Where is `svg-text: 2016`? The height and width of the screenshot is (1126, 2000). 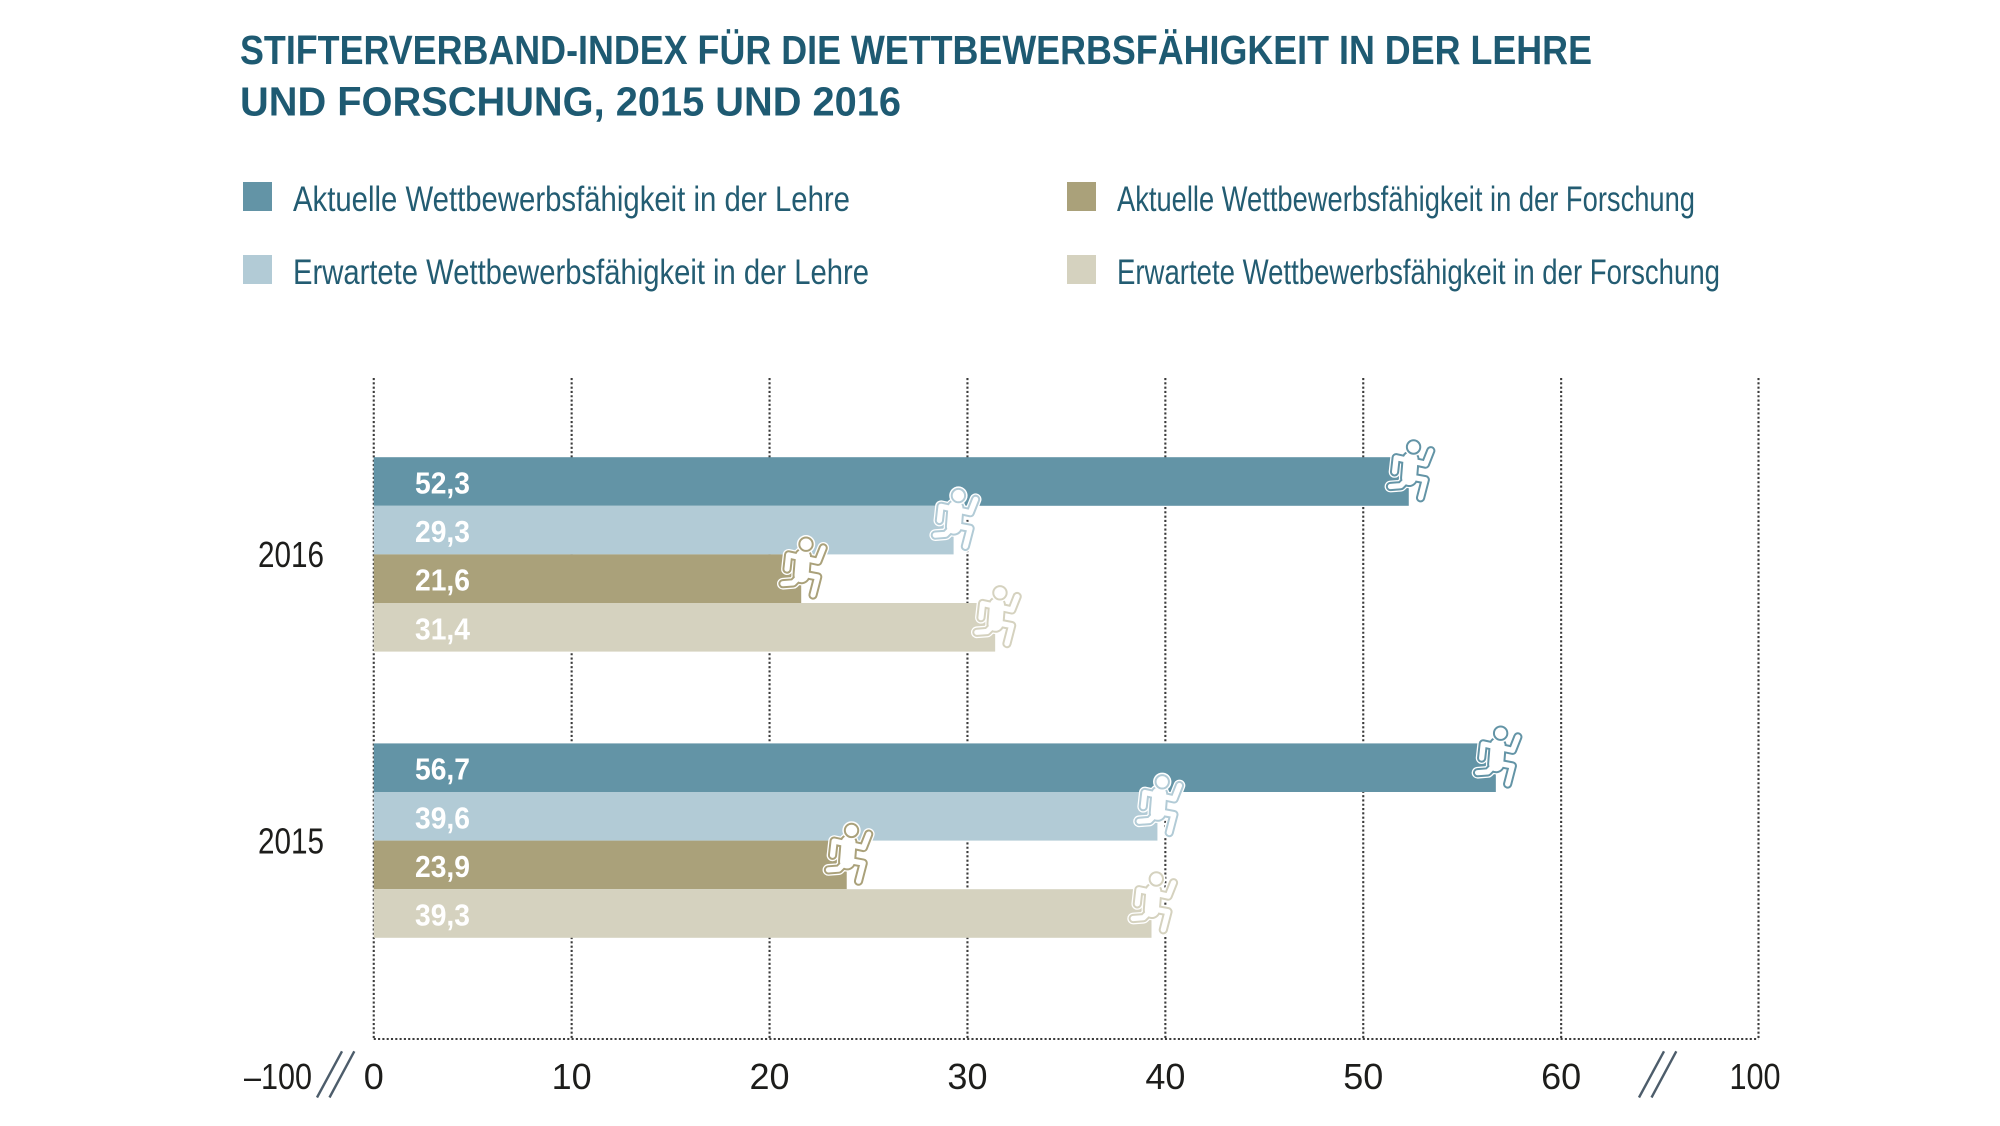 svg-text: 2016 is located at coordinates (291, 554).